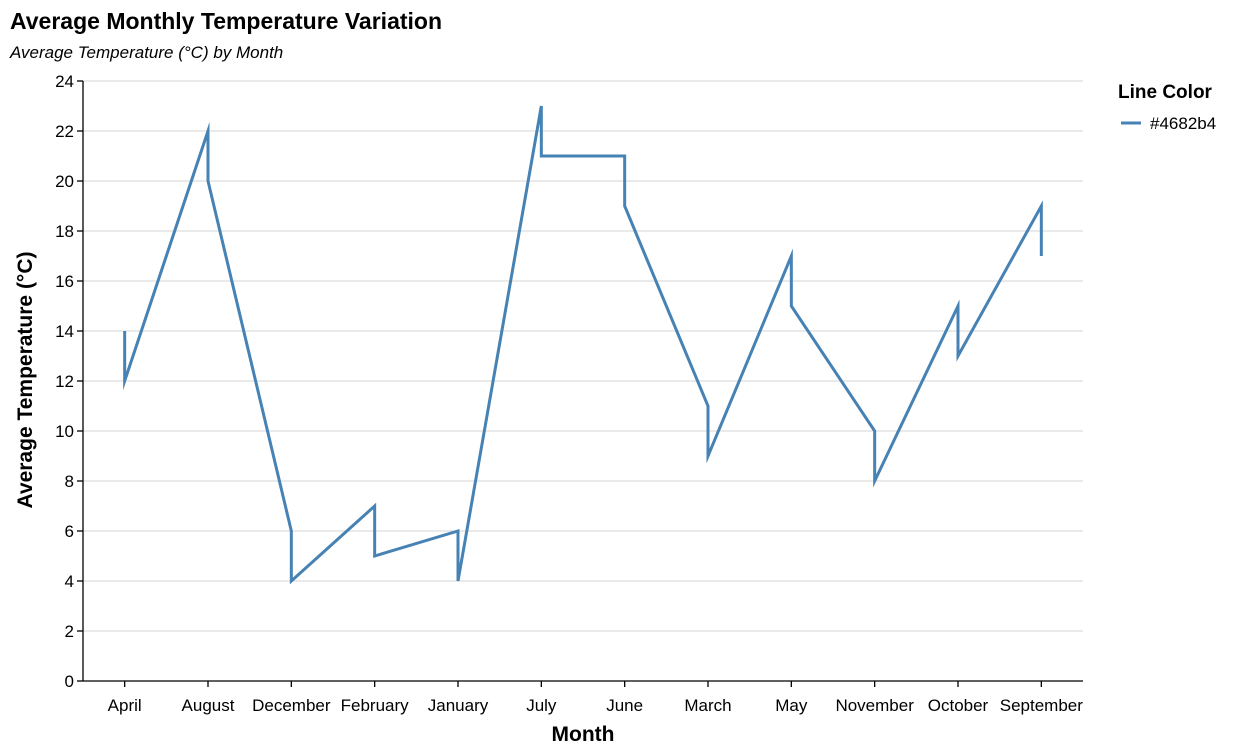 This screenshot has width=1238, height=754. What do you see at coordinates (226, 21) in the screenshot?
I see `chart-title: Average Monthly Temperature Variation` at bounding box center [226, 21].